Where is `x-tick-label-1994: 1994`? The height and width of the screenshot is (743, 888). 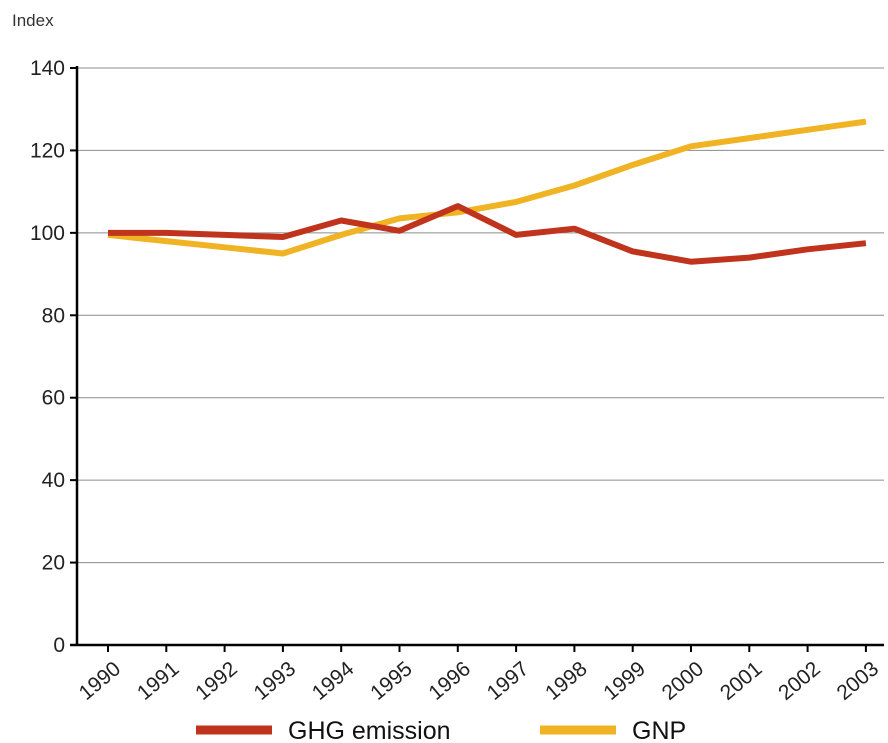 x-tick-label-1994: 1994 is located at coordinates (333, 681).